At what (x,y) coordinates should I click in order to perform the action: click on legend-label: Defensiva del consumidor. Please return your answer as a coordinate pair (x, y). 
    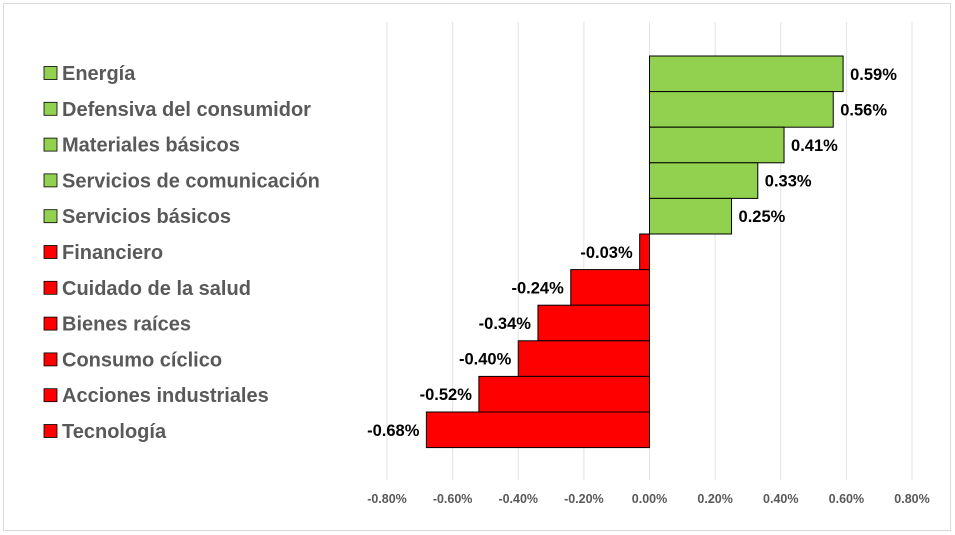
    Looking at the image, I should click on (186, 110).